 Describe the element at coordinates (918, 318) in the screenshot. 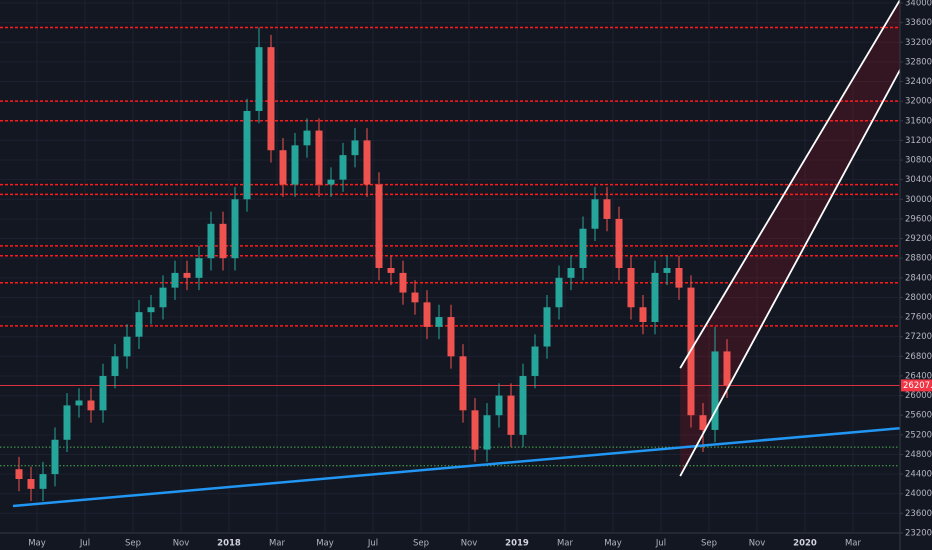

I see `y-tick-label: 27600.0` at that location.